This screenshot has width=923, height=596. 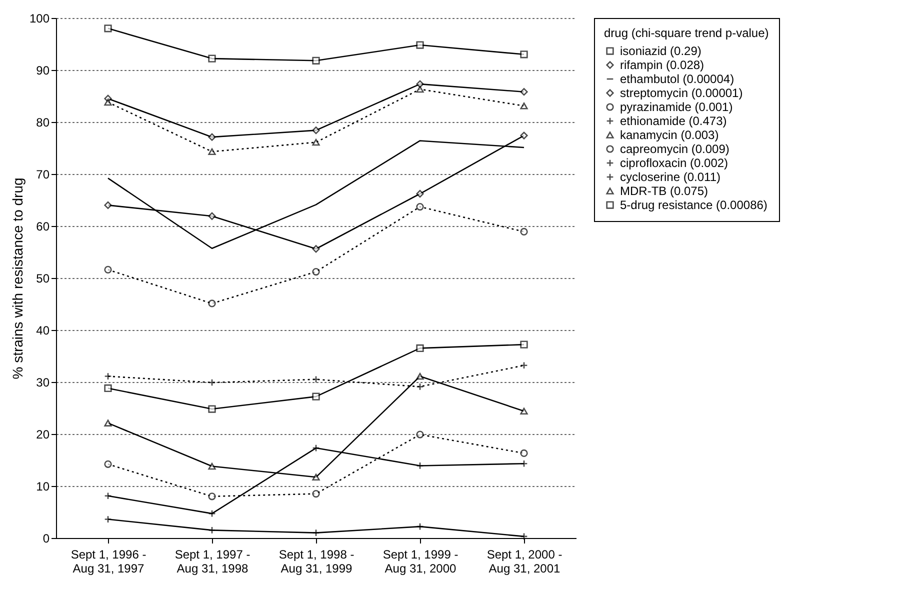 I want to click on y-tick-label: 40, so click(x=43, y=331).